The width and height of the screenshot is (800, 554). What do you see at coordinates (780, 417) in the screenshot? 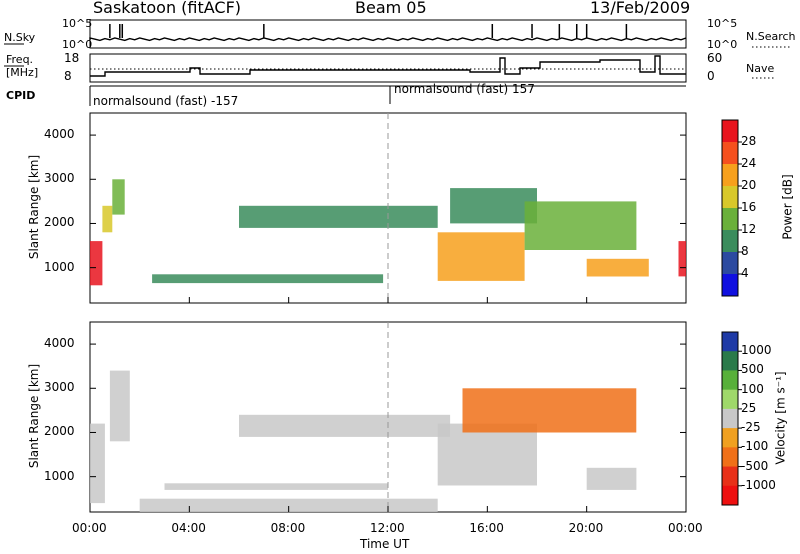
I see `velocity-colorbar-label: Velocity [m s⁻¹]` at bounding box center [780, 417].